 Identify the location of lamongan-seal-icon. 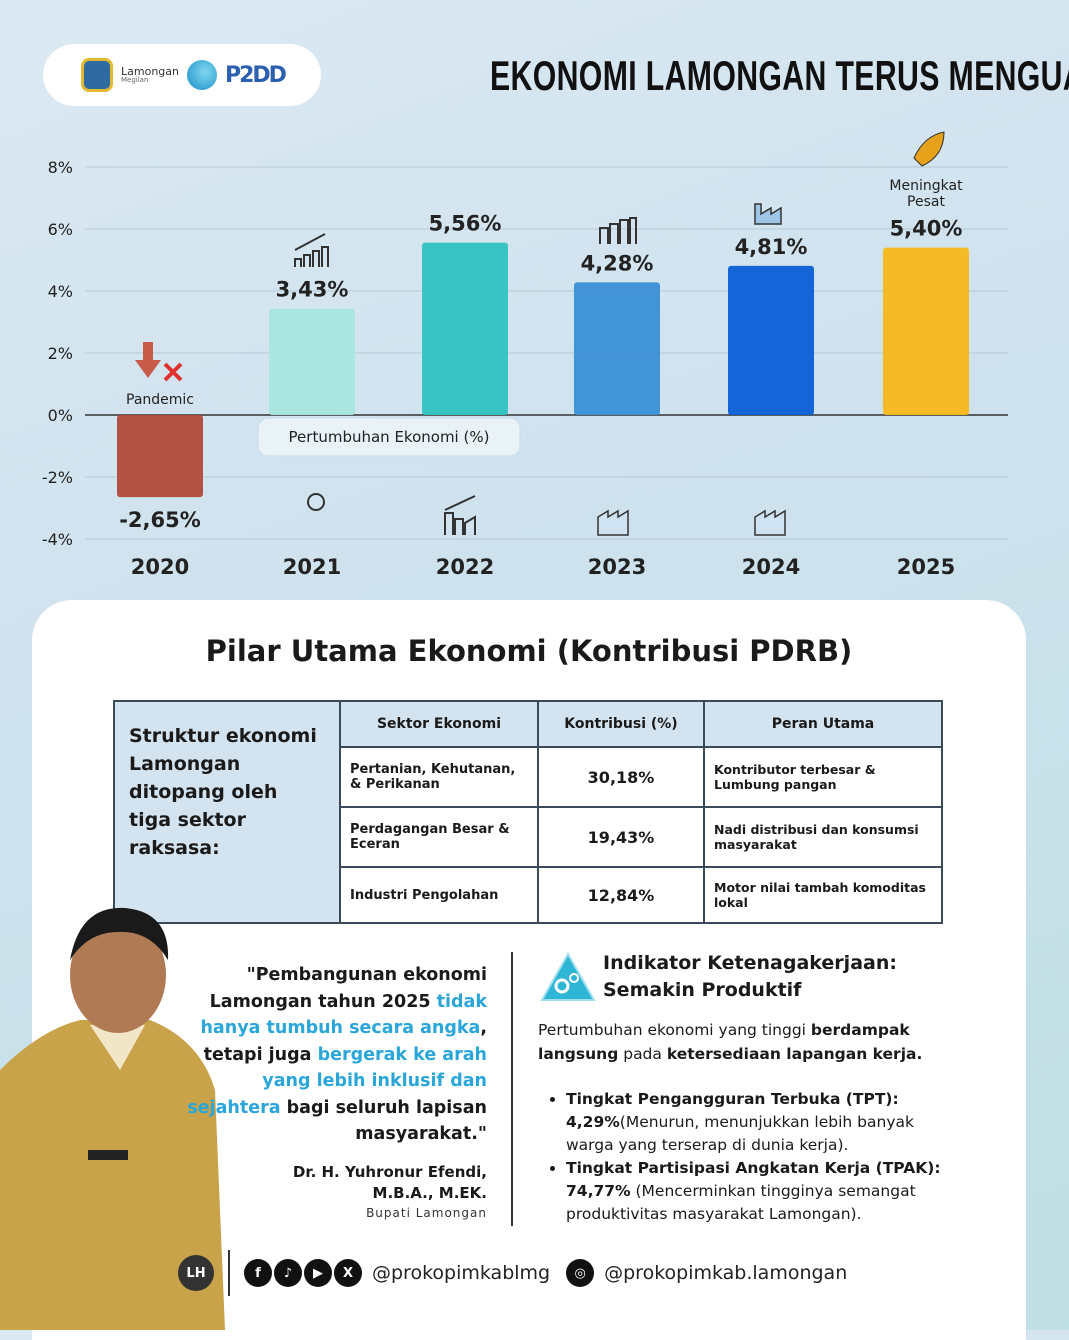
(97, 75).